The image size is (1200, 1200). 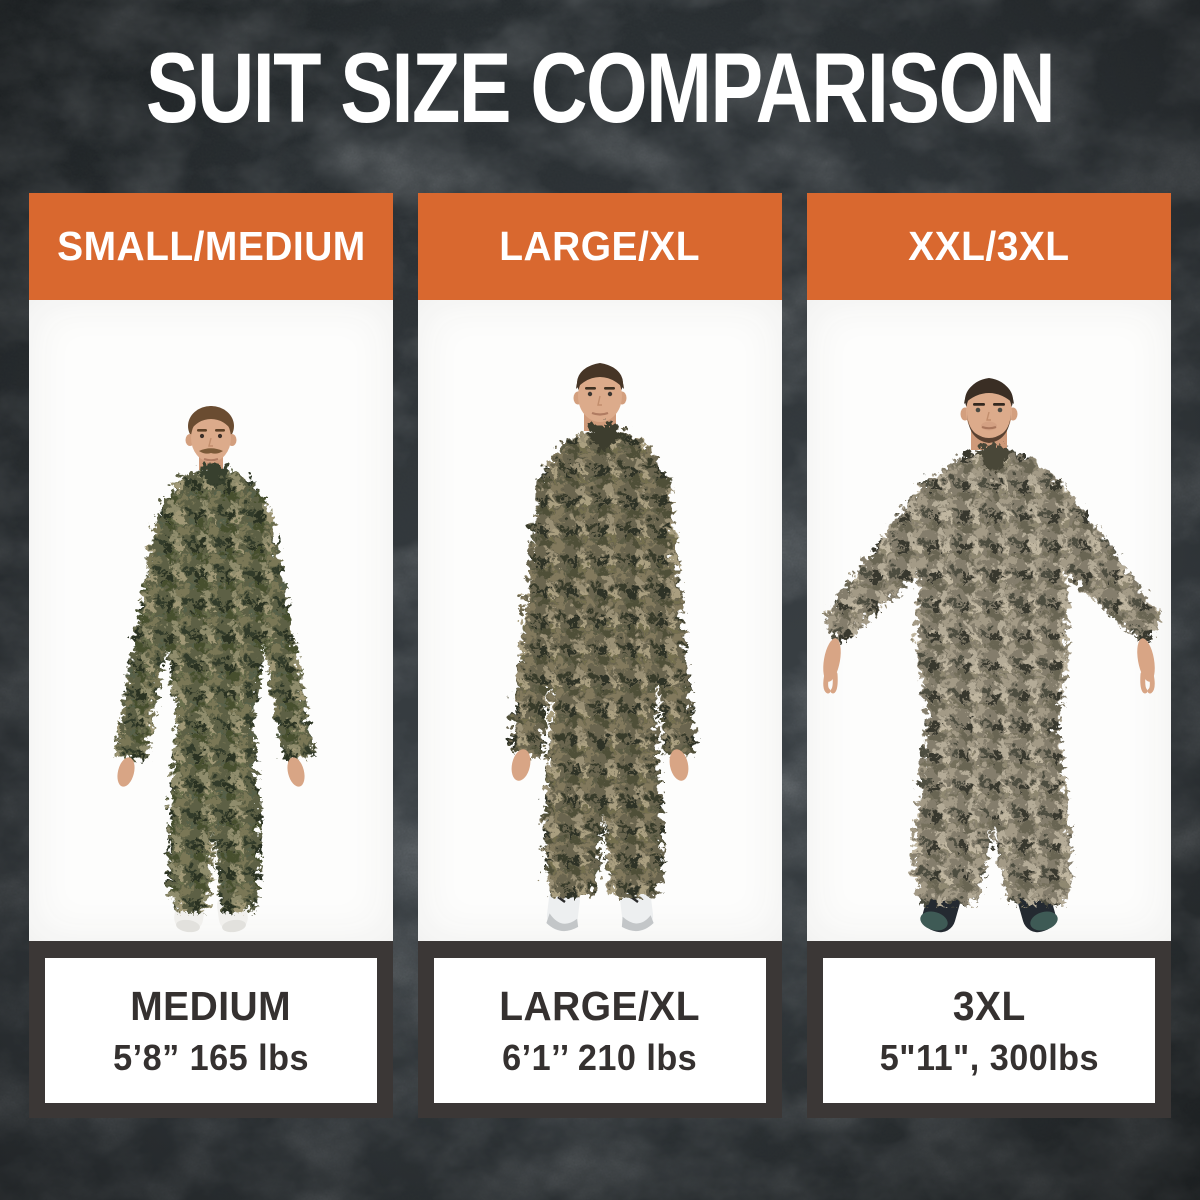 What do you see at coordinates (989, 1057) in the screenshot?
I see `spec-label: 5"11", 300lbs` at bounding box center [989, 1057].